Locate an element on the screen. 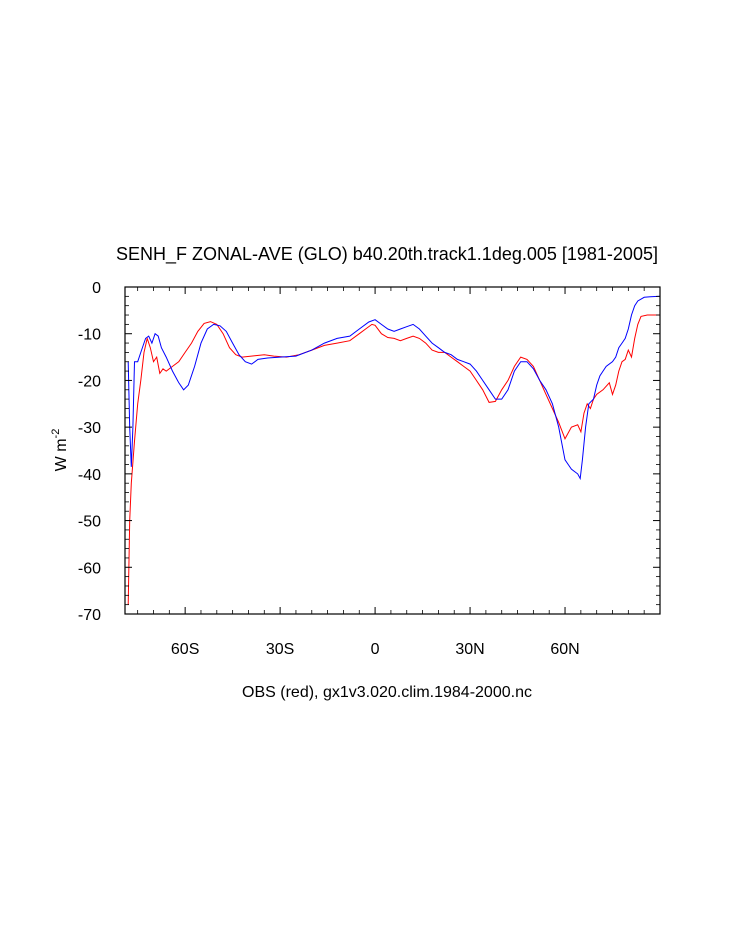  x-tick-label: 60S is located at coordinates (185, 649).